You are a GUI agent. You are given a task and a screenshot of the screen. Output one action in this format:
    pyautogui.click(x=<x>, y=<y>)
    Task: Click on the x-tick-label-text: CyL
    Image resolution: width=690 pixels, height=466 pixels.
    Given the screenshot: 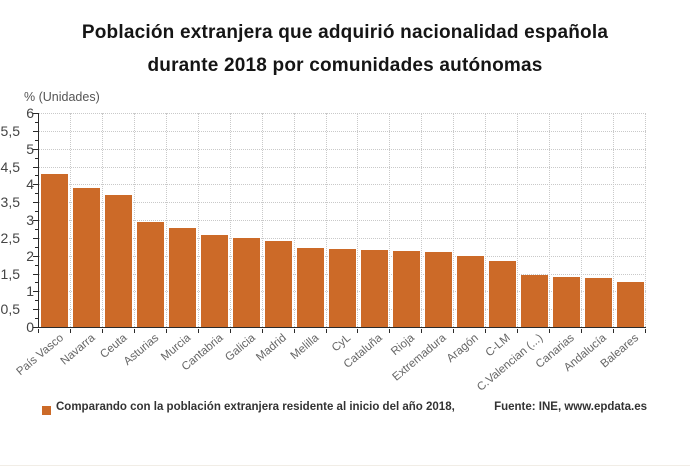 What is the action you would take?
    pyautogui.click(x=341, y=343)
    